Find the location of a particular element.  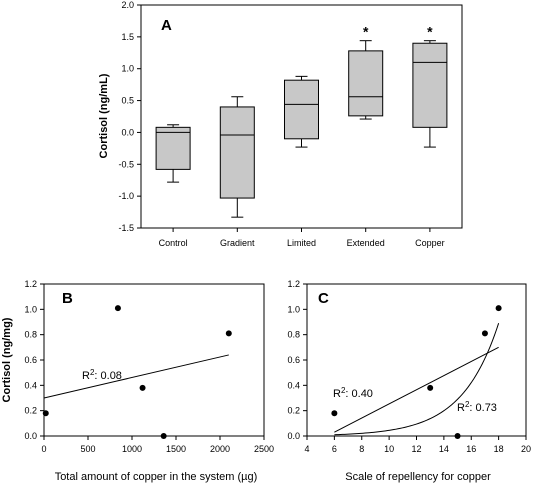

x-tick-label: 16 is located at coordinates (471, 449).